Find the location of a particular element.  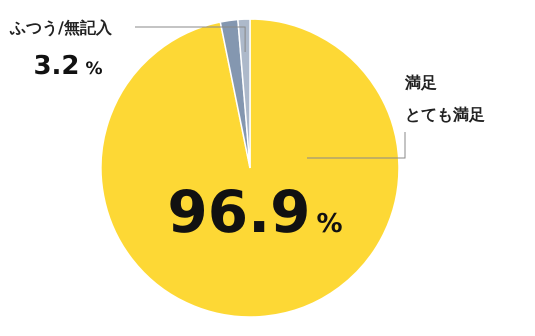

data-label: 96.9% is located at coordinates (255, 212).